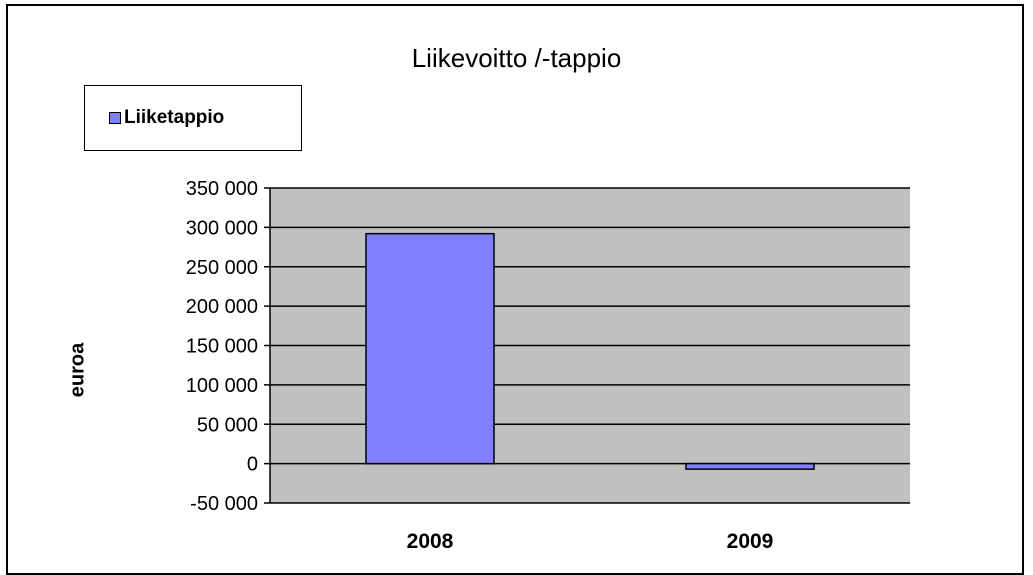  Describe the element at coordinates (252, 465) in the screenshot. I see `y-tick-label: 0` at that location.